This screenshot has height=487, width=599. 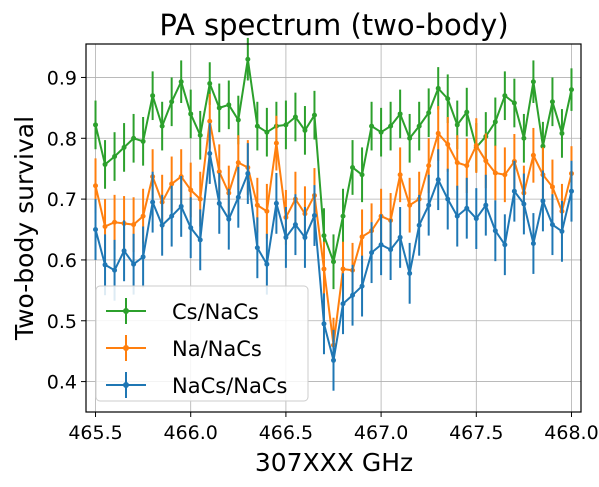 I want to click on legend-frame, so click(x=202, y=343).